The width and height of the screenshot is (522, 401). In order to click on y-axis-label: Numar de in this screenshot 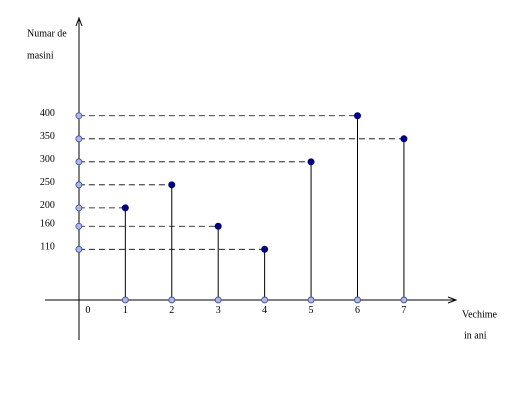, I will do `click(47, 33)`.